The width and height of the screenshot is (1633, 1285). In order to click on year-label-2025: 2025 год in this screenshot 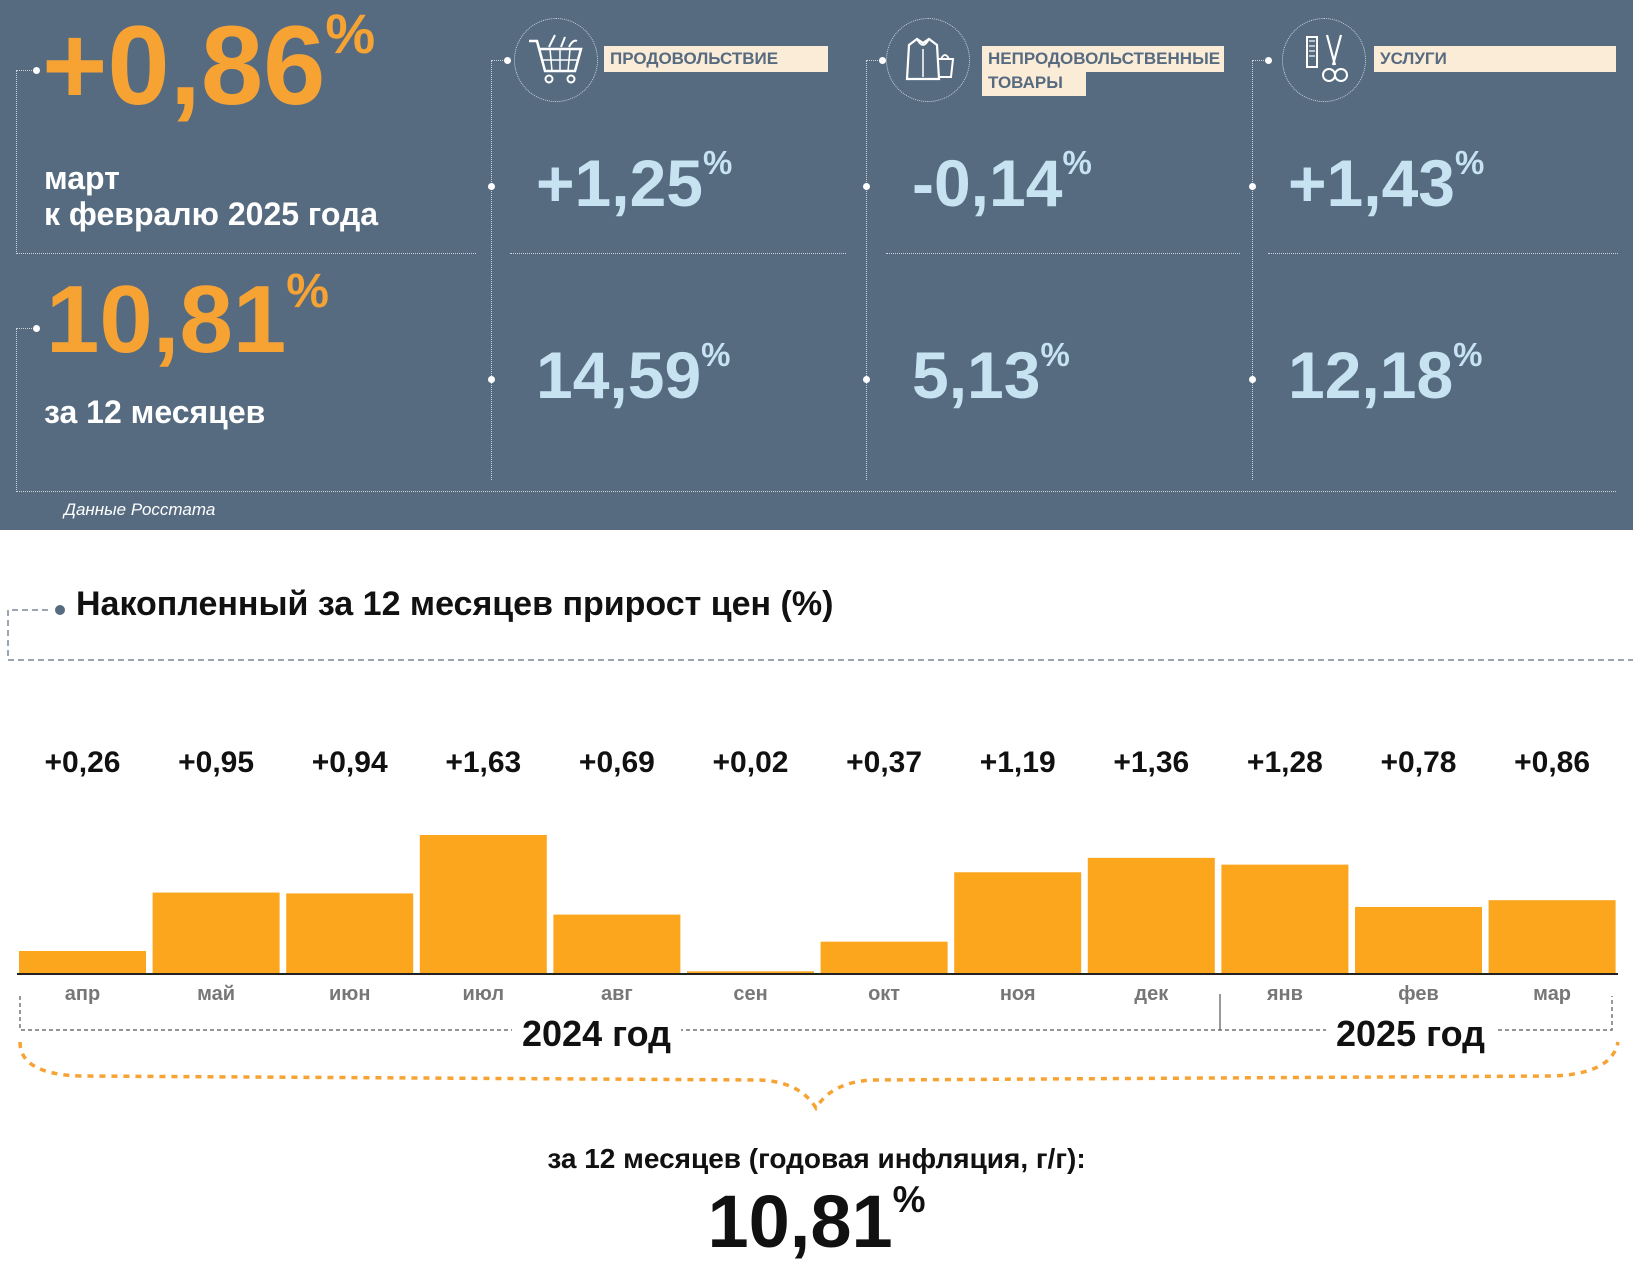, I will do `click(1410, 1034)`.